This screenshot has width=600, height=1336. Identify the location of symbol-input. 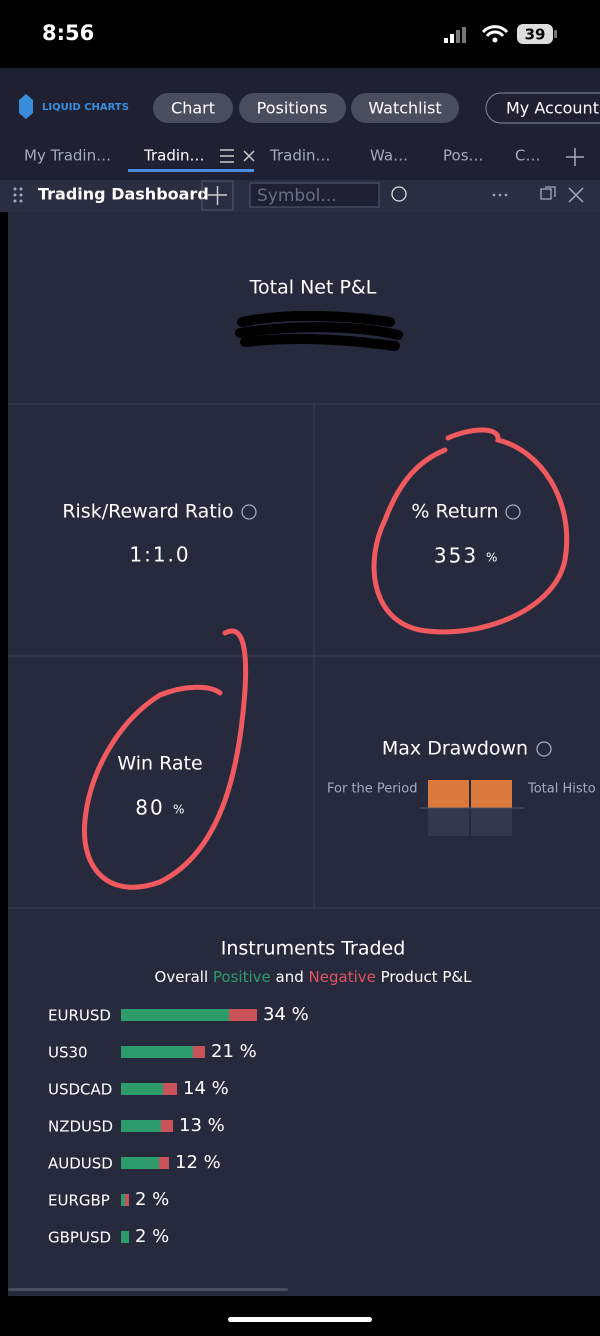
(314, 195).